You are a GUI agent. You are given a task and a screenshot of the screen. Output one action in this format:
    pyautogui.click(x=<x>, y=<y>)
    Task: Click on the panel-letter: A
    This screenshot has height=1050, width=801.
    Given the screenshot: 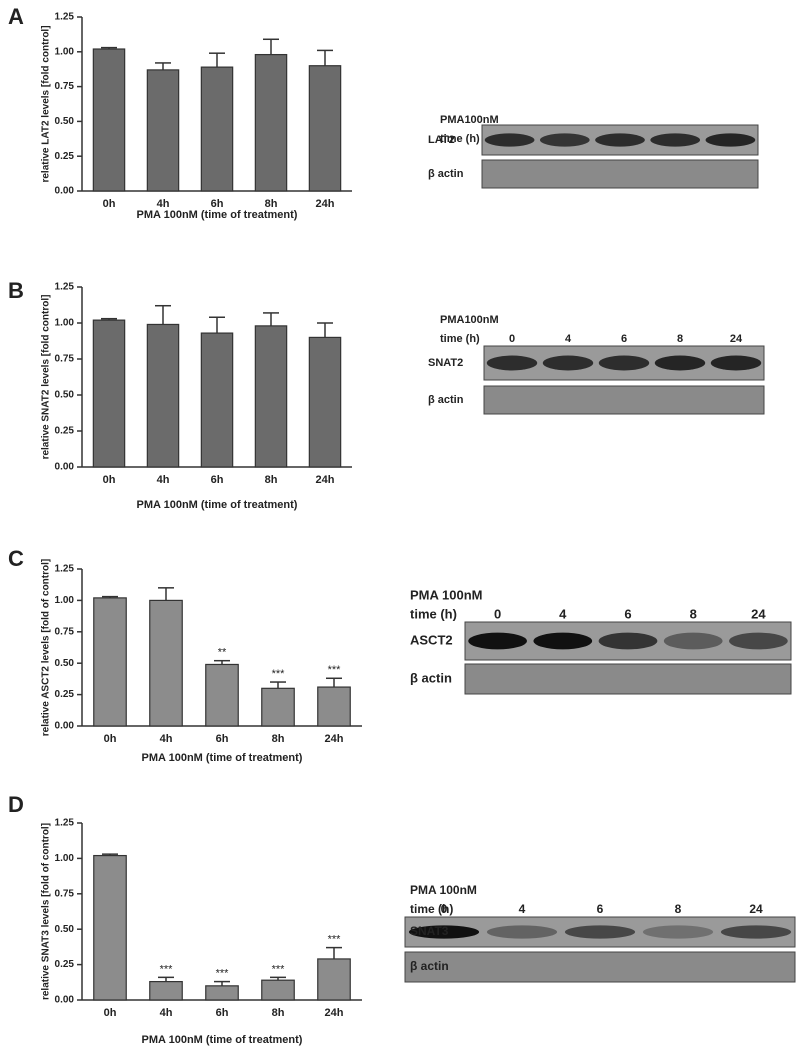 What is the action you would take?
    pyautogui.click(x=16, y=16)
    